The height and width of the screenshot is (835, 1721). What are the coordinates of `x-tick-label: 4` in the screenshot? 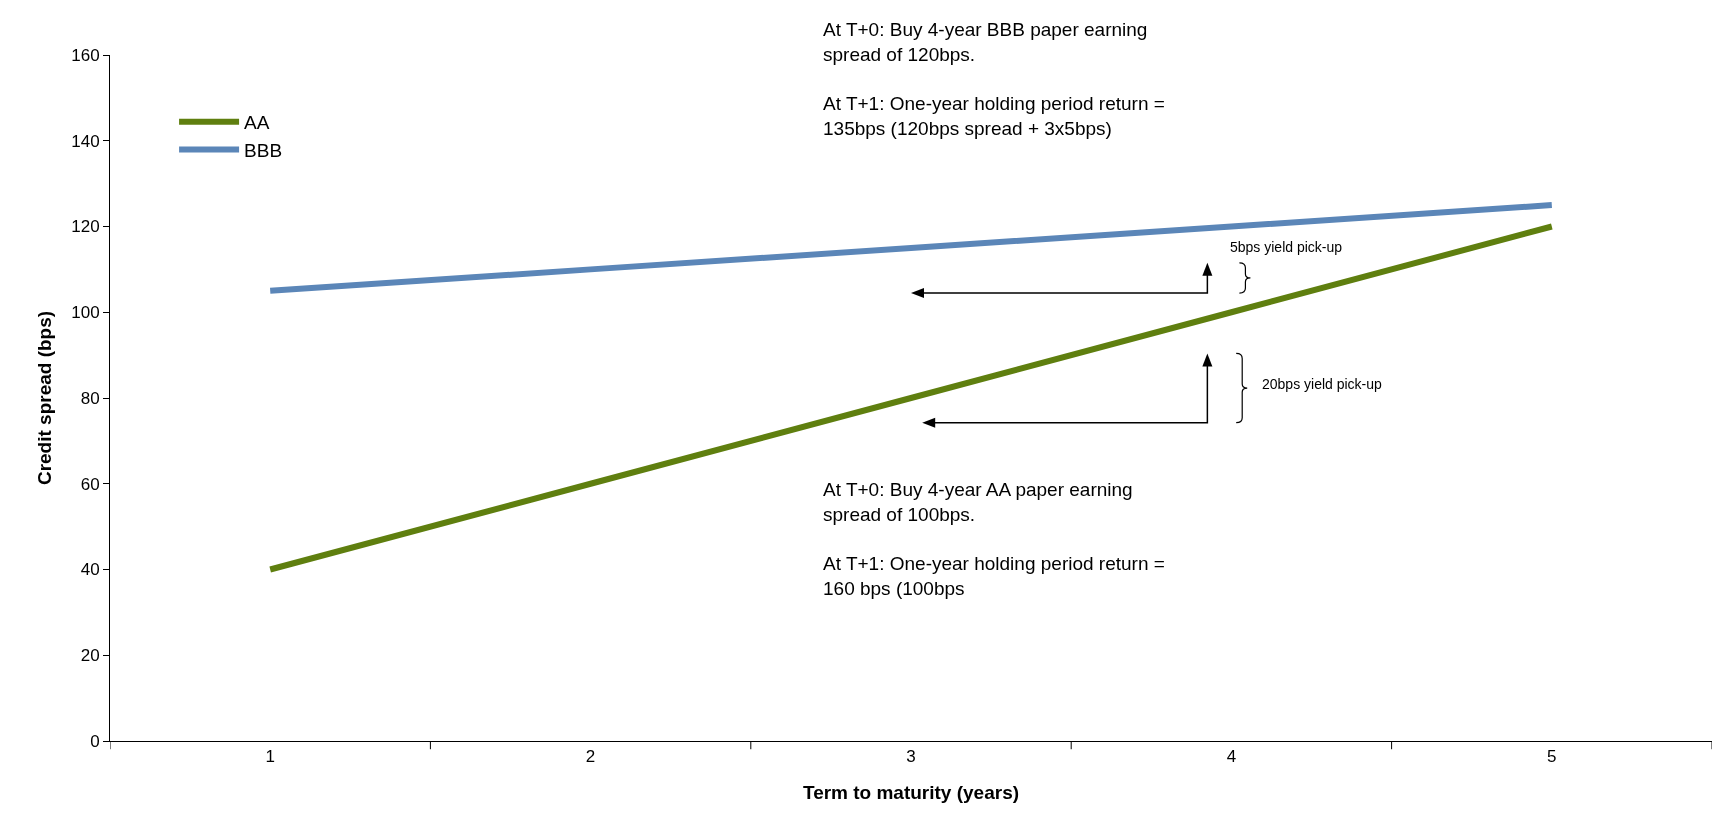 It's located at (1231, 757).